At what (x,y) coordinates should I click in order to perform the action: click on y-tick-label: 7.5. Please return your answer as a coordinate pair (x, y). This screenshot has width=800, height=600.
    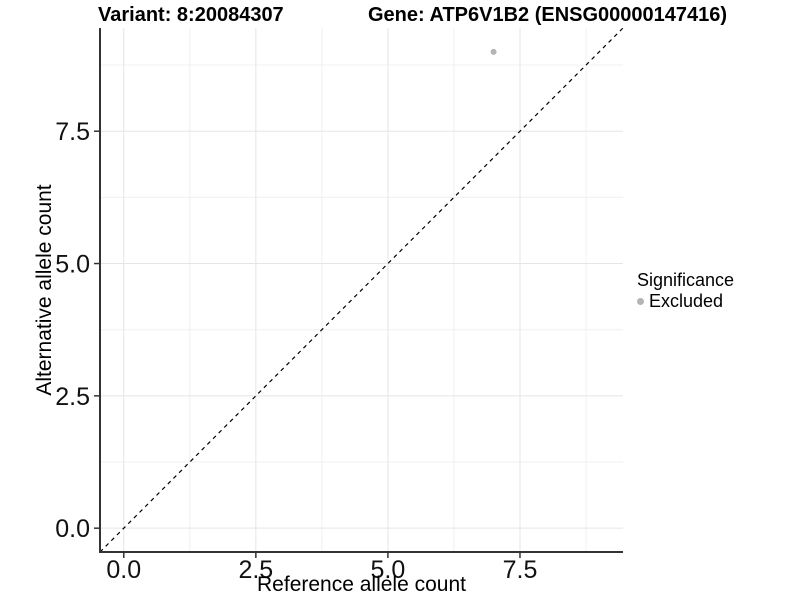
    Looking at the image, I should click on (72, 132).